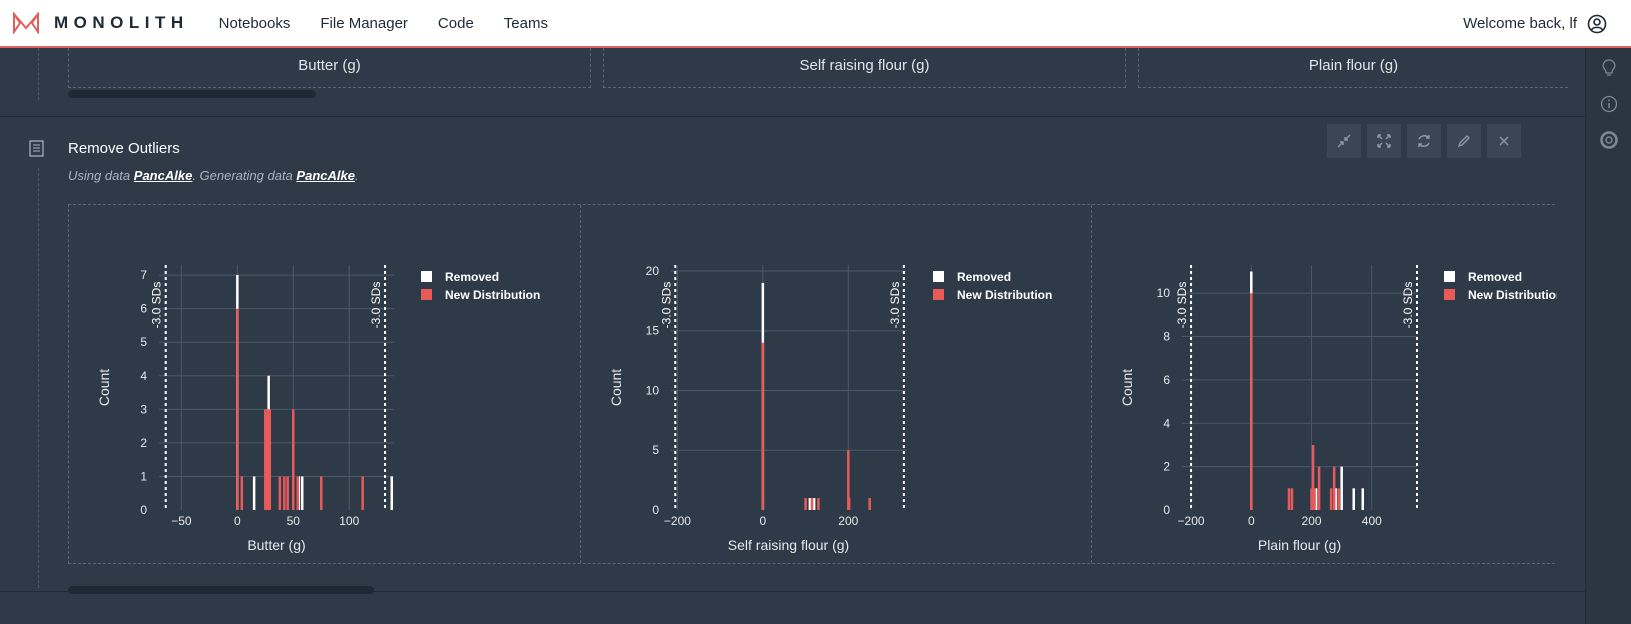 Image resolution: width=1631 pixels, height=624 pixels. What do you see at coordinates (329, 68) in the screenshot?
I see `previous-chart-butter: Butter (g)` at bounding box center [329, 68].